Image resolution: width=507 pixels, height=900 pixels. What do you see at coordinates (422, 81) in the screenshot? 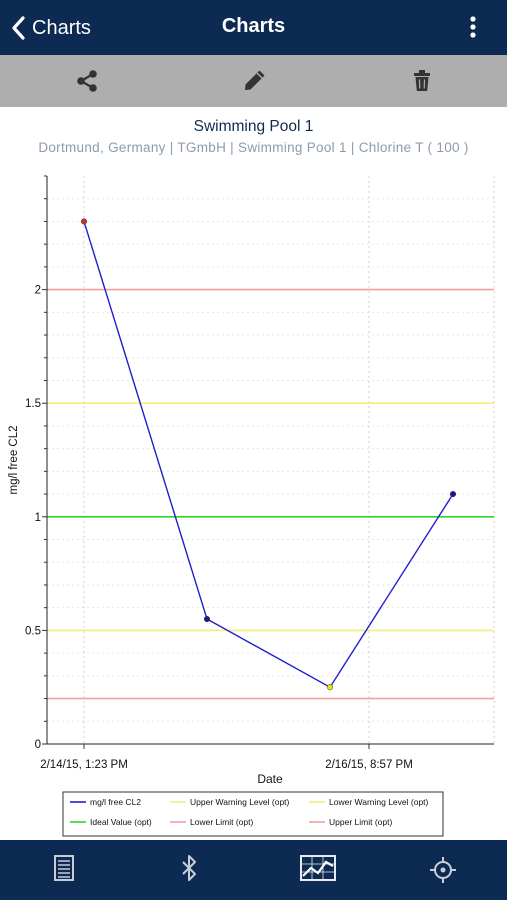
I see `trash-icon` at bounding box center [422, 81].